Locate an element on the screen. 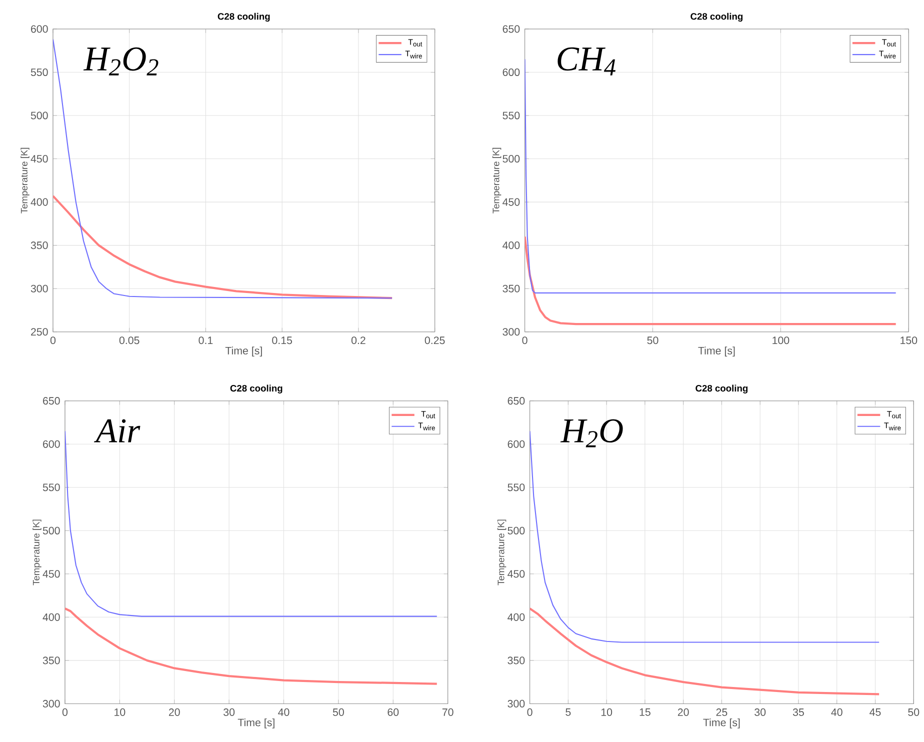 This screenshot has width=924, height=742. x-tick-label: 35 is located at coordinates (798, 712).